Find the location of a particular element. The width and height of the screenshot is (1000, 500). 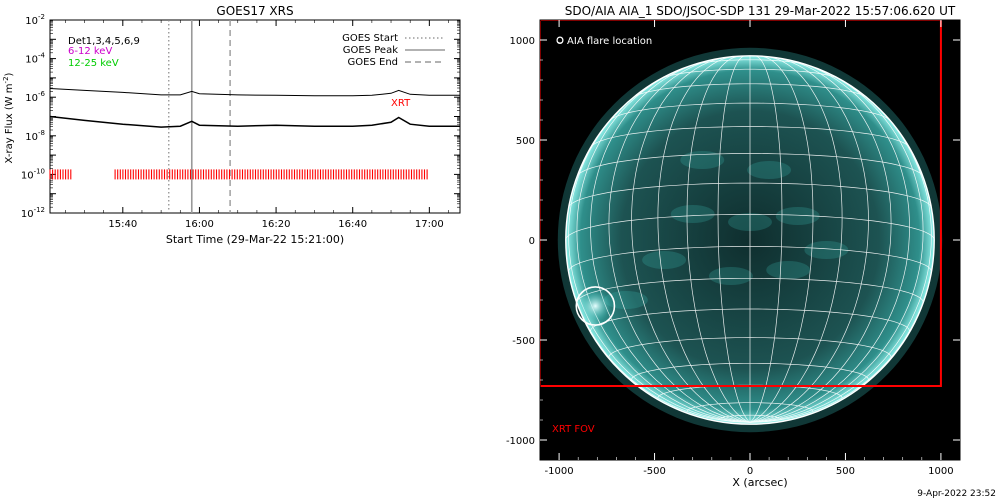

solar-disk-texture is located at coordinates (726, 230).